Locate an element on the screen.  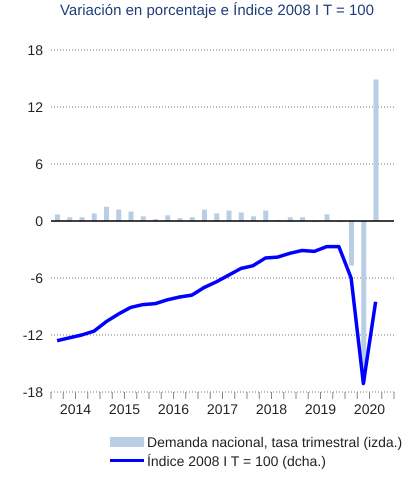
chart-title: Variación en porcentaje e Índice 2008 I T = 100 is located at coordinates (217, 10).